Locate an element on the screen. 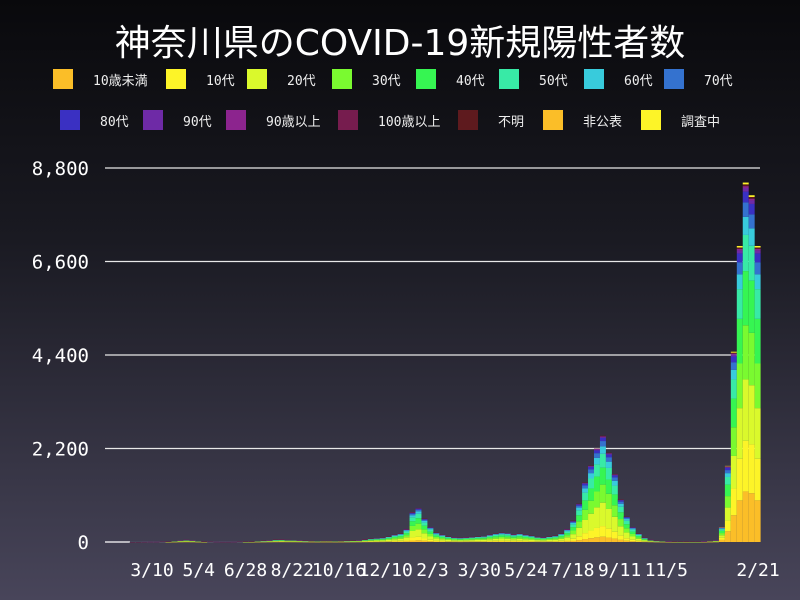 The width and height of the screenshot is (800, 600). legend-item: 30代 is located at coordinates (366, 79).